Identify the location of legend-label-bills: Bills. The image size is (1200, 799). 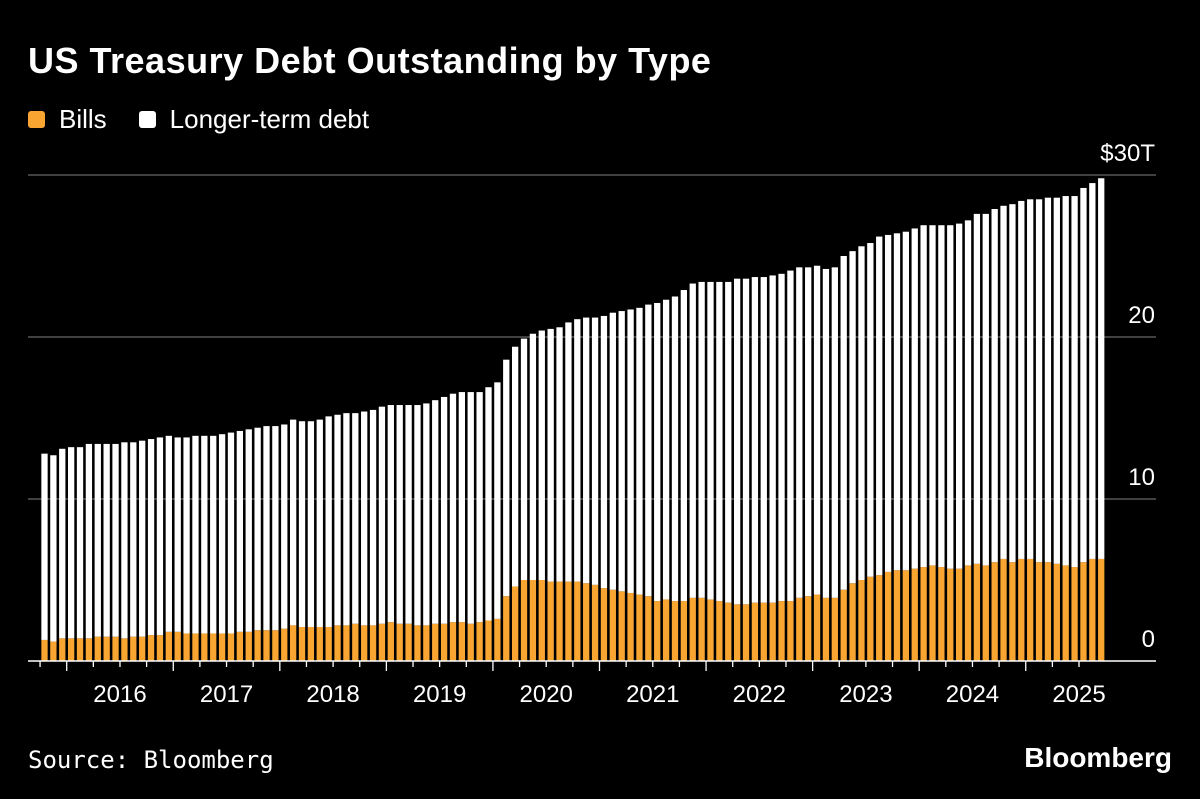
(83, 119).